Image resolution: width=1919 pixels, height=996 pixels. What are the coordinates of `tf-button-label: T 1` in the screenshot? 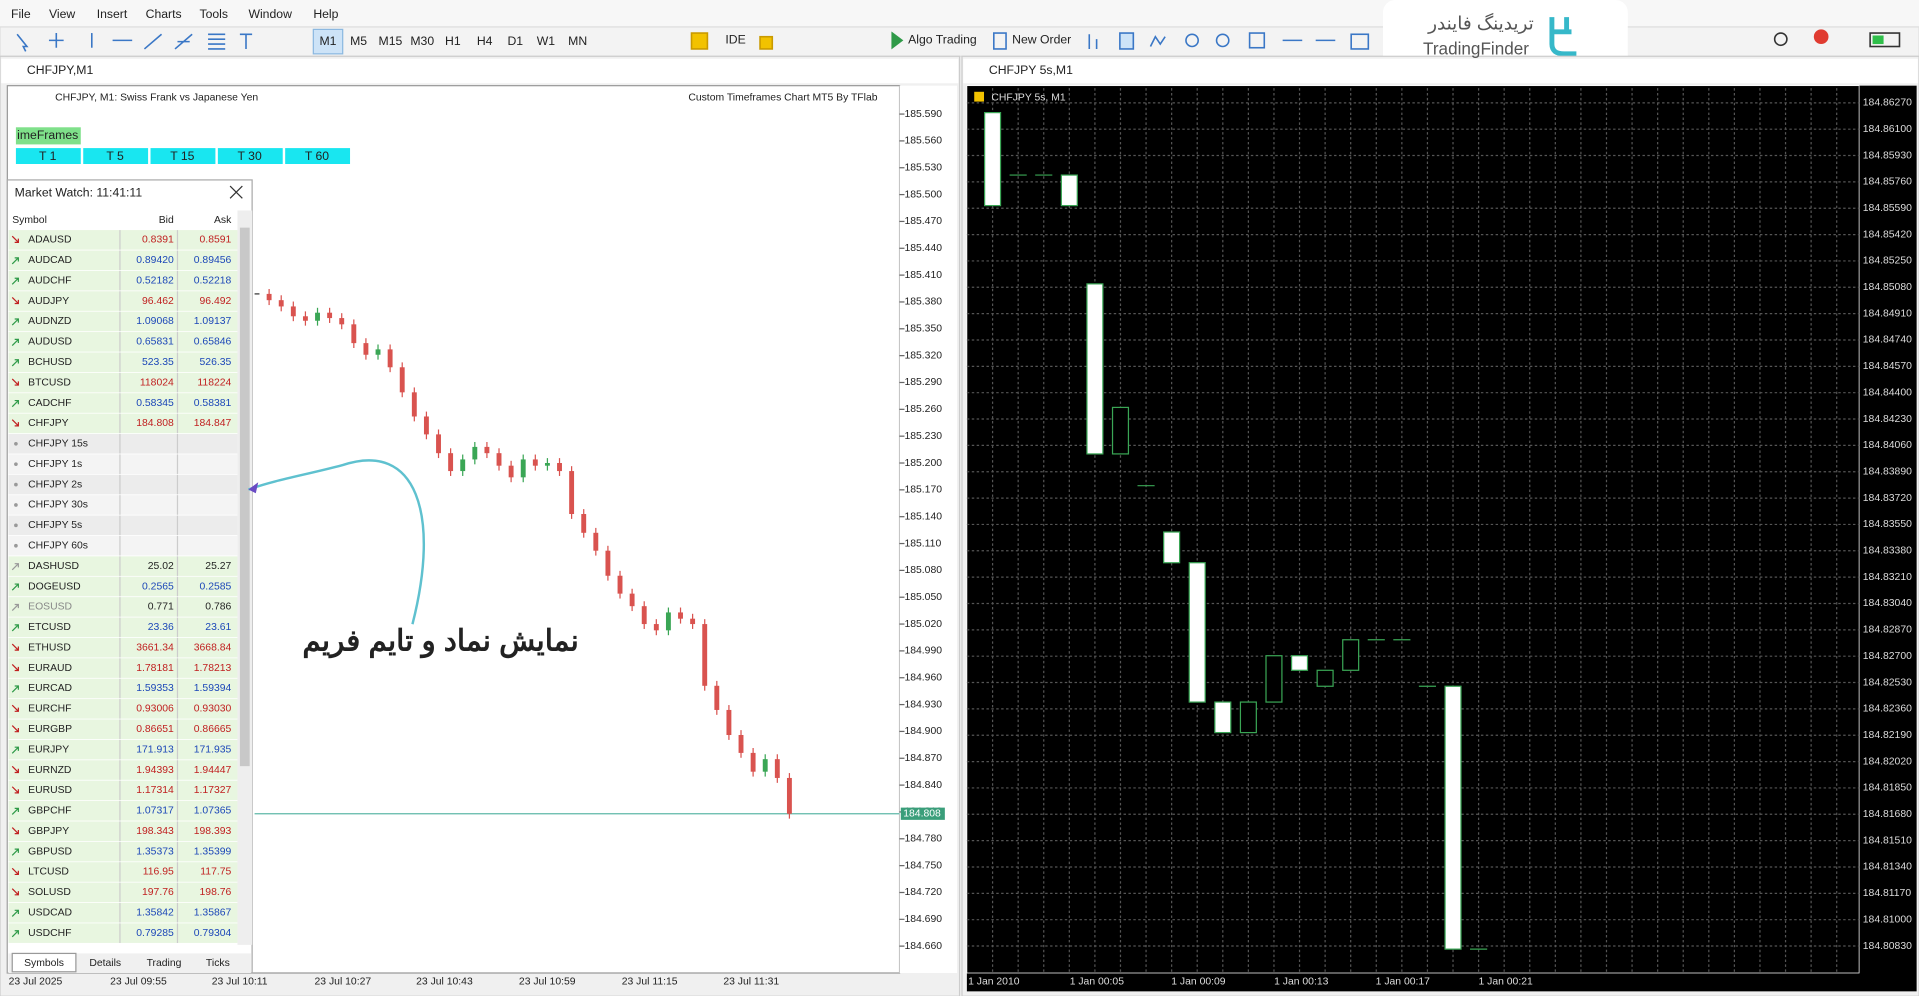 It's located at (48, 156).